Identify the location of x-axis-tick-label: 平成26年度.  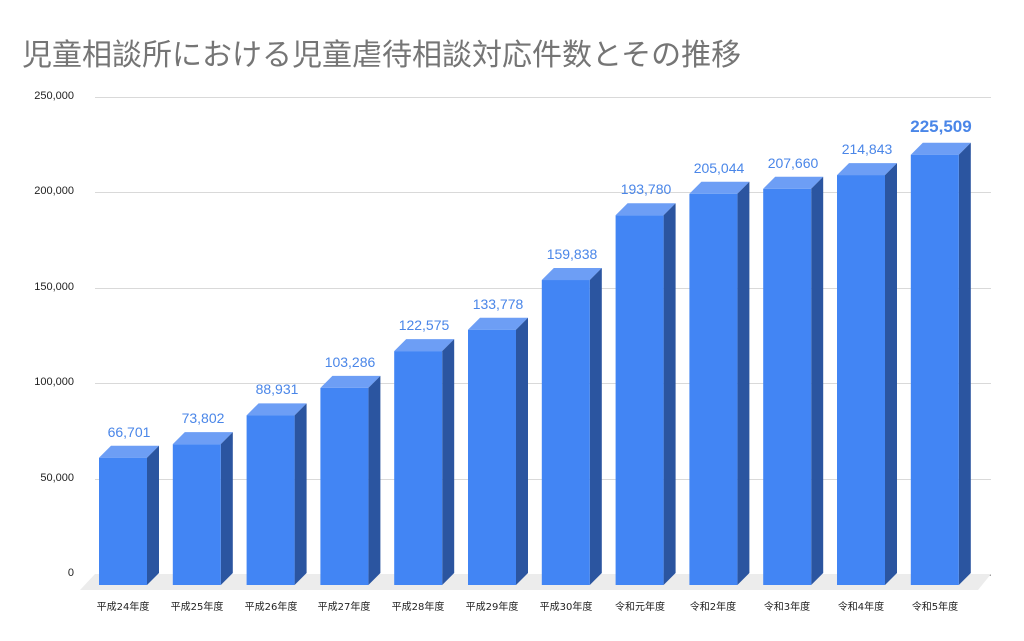
(271, 607).